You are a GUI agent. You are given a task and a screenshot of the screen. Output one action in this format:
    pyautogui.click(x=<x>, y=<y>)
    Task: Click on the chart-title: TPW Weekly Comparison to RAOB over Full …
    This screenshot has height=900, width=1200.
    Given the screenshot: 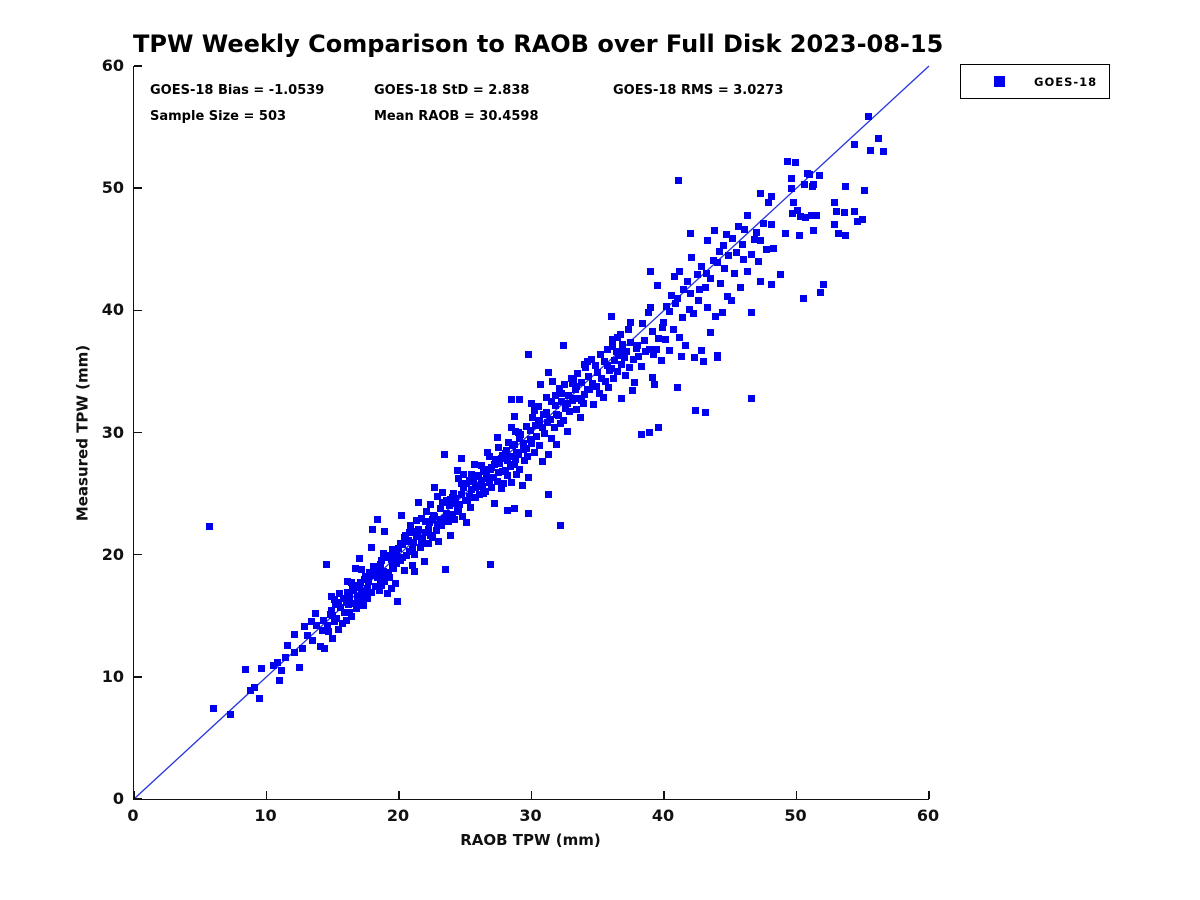 What is the action you would take?
    pyautogui.click(x=538, y=44)
    